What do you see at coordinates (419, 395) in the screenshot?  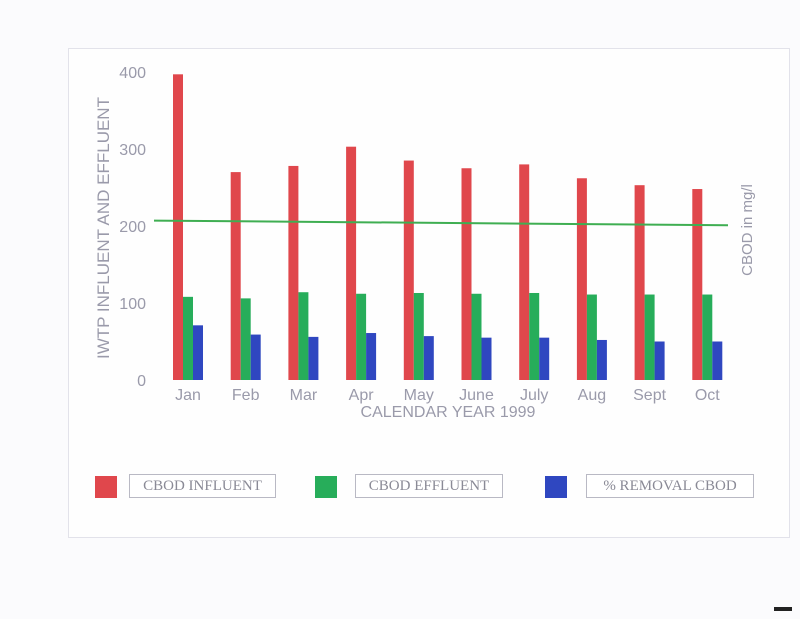 I see `x-tick-label: May` at bounding box center [419, 395].